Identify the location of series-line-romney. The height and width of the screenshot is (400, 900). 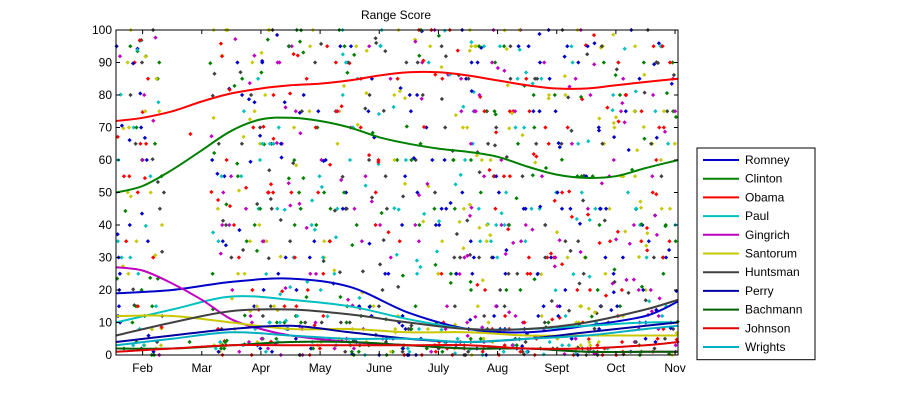
(397, 305).